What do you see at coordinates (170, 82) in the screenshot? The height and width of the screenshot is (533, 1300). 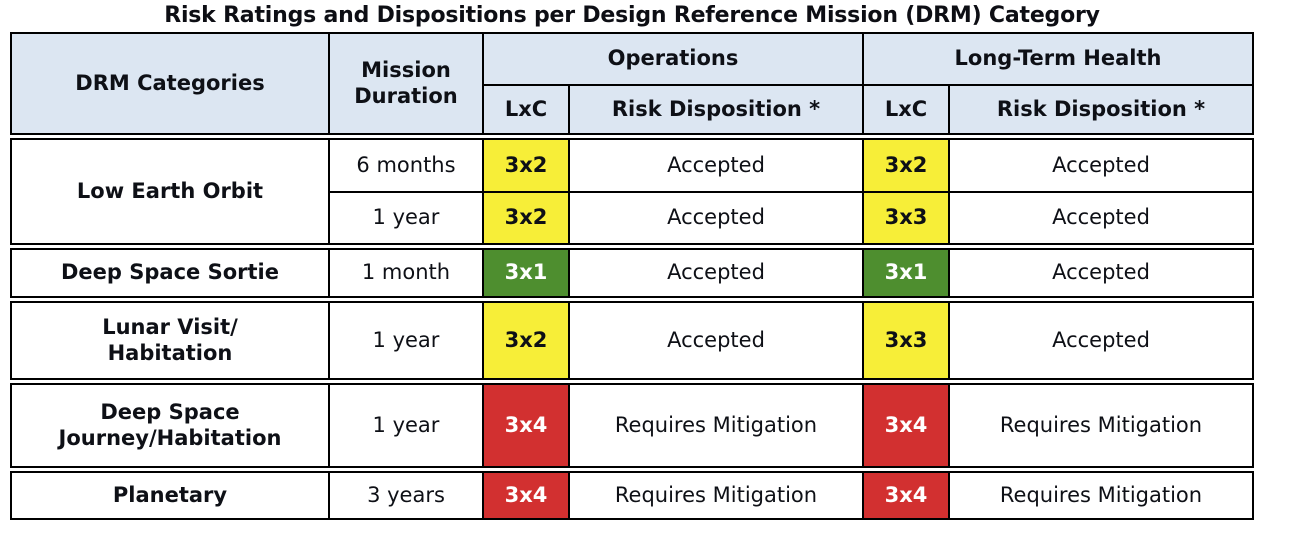 I see `col-header-drm-categories: DRM Categories` at bounding box center [170, 82].